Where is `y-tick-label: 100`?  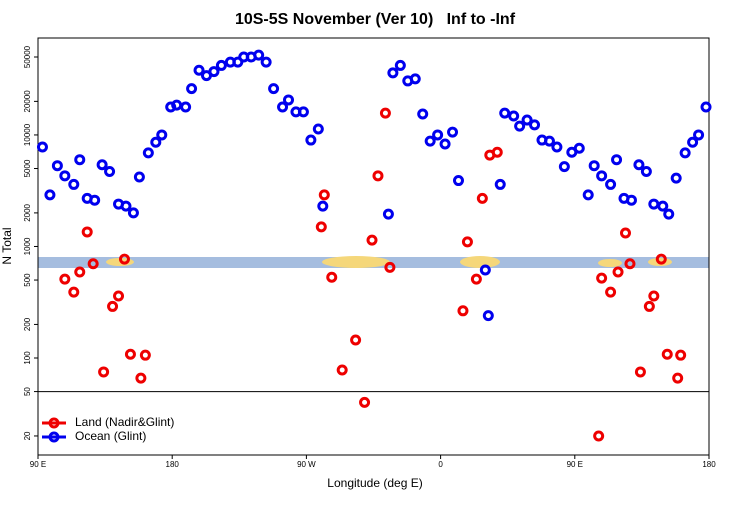 y-tick-label: 100 is located at coordinates (27, 358).